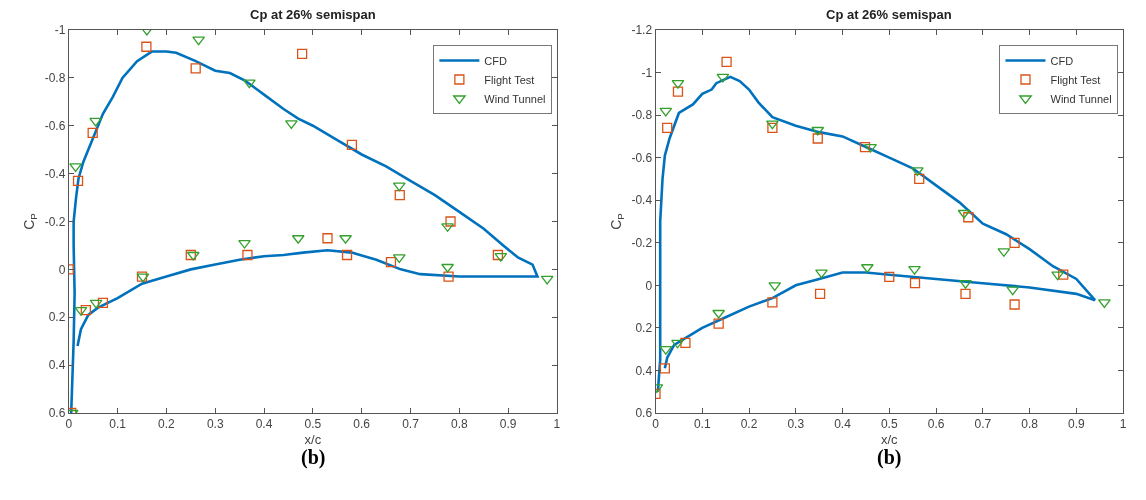  What do you see at coordinates (515, 98) in the screenshot?
I see `legend-label: Wind Tunnel` at bounding box center [515, 98].